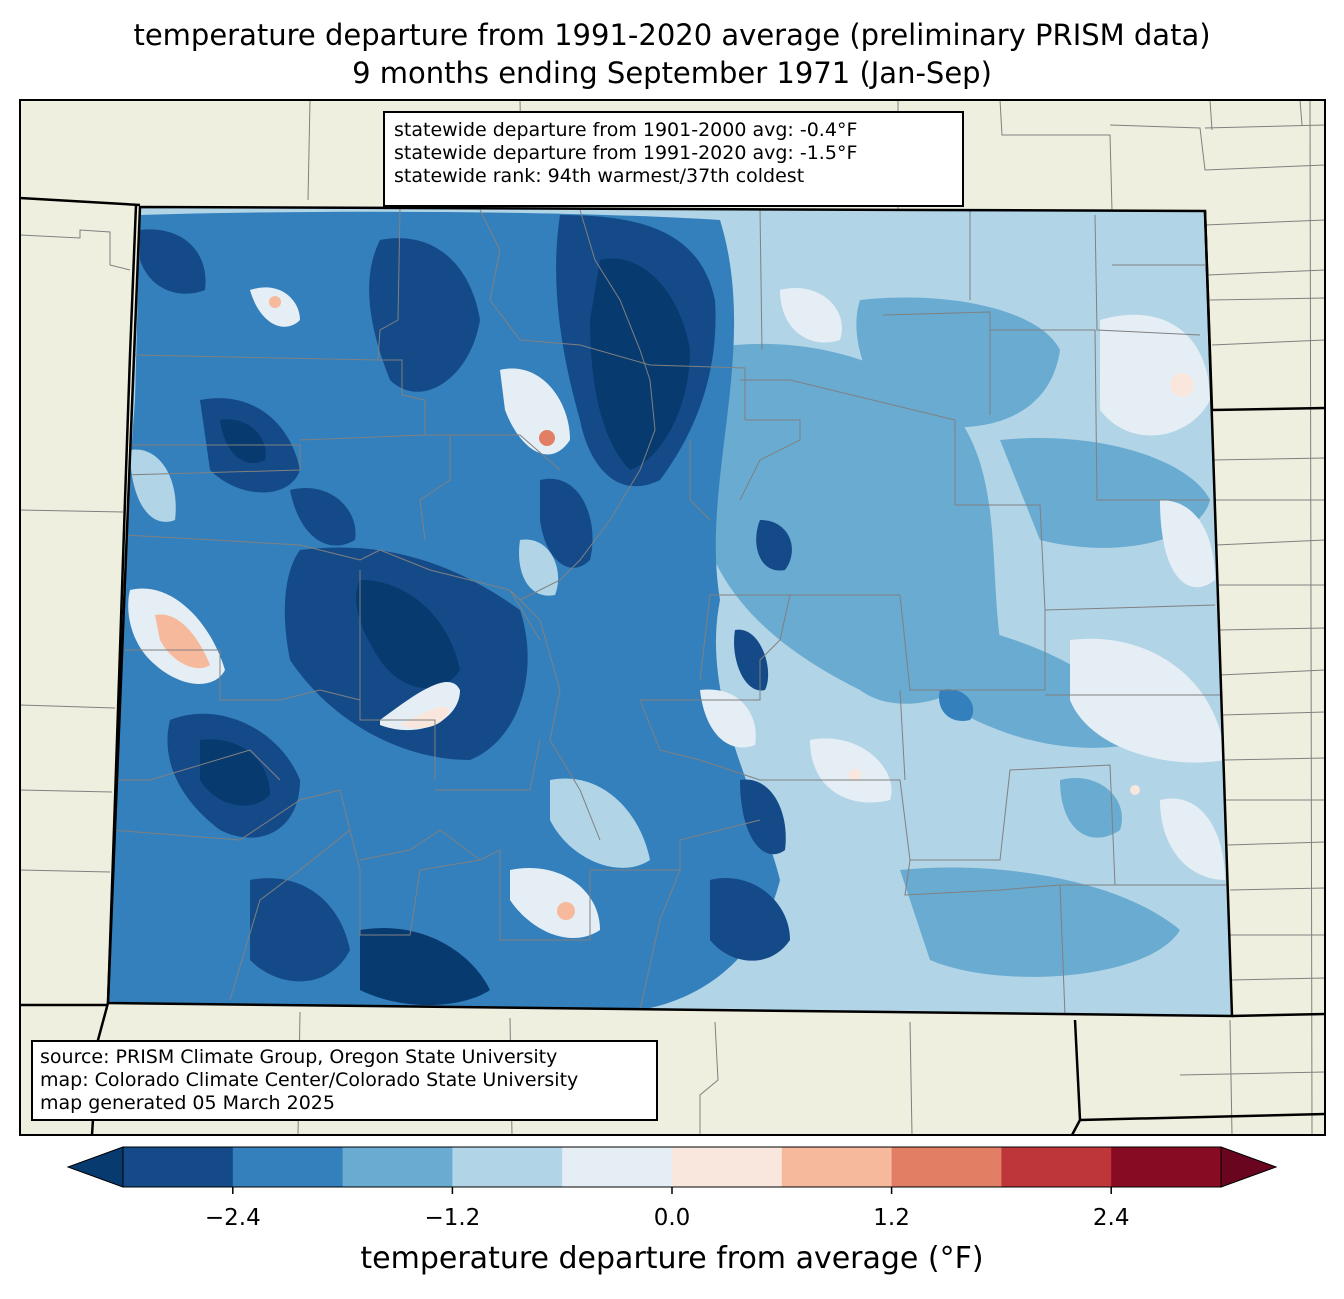 The width and height of the screenshot is (1344, 1299). I want to click on colorbar-tick-label: −2.4, so click(232, 1218).